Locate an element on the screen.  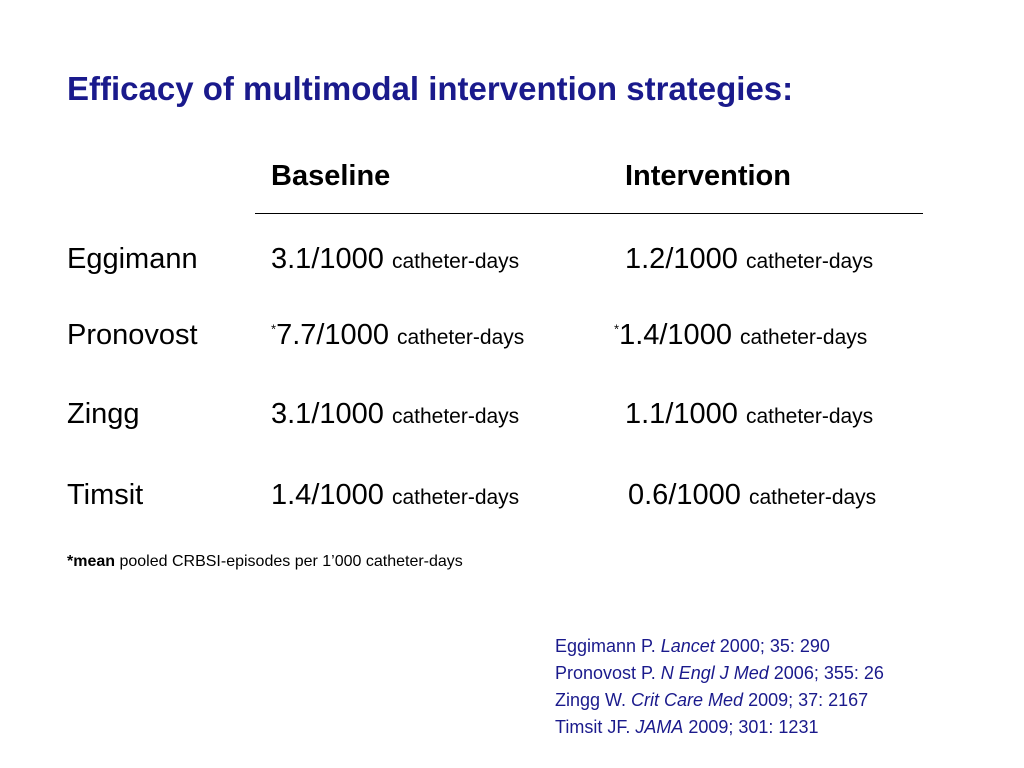
ref-details: 2006; 355: 26 is located at coordinates (826, 673).